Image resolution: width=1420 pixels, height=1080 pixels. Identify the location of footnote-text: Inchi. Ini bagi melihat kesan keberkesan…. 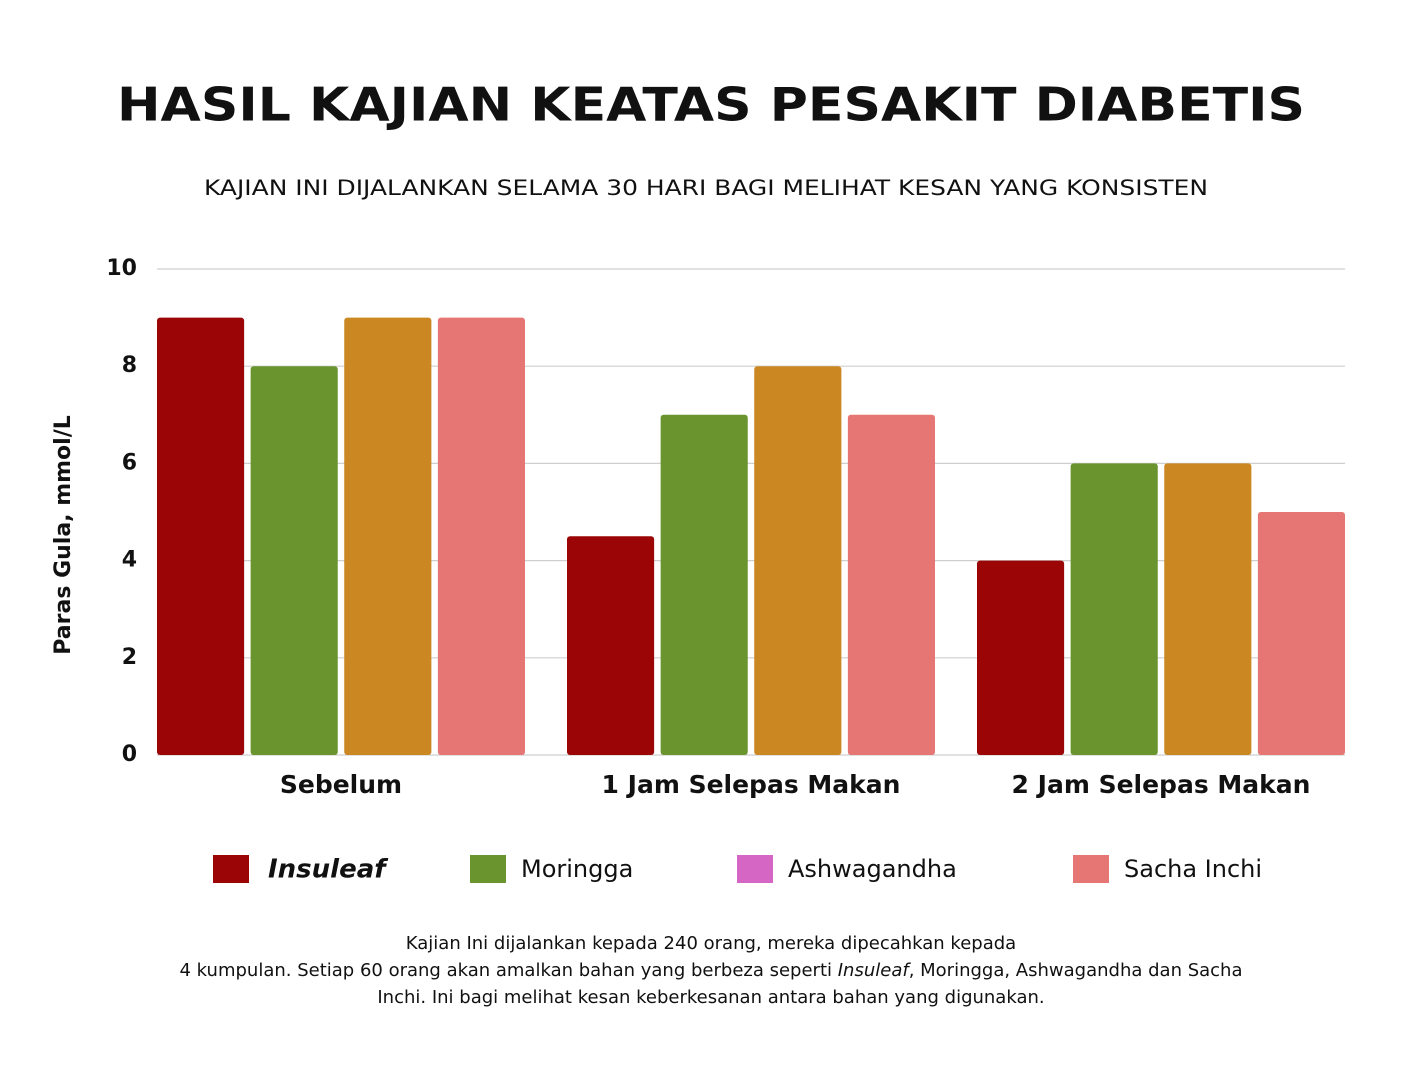
(710, 997).